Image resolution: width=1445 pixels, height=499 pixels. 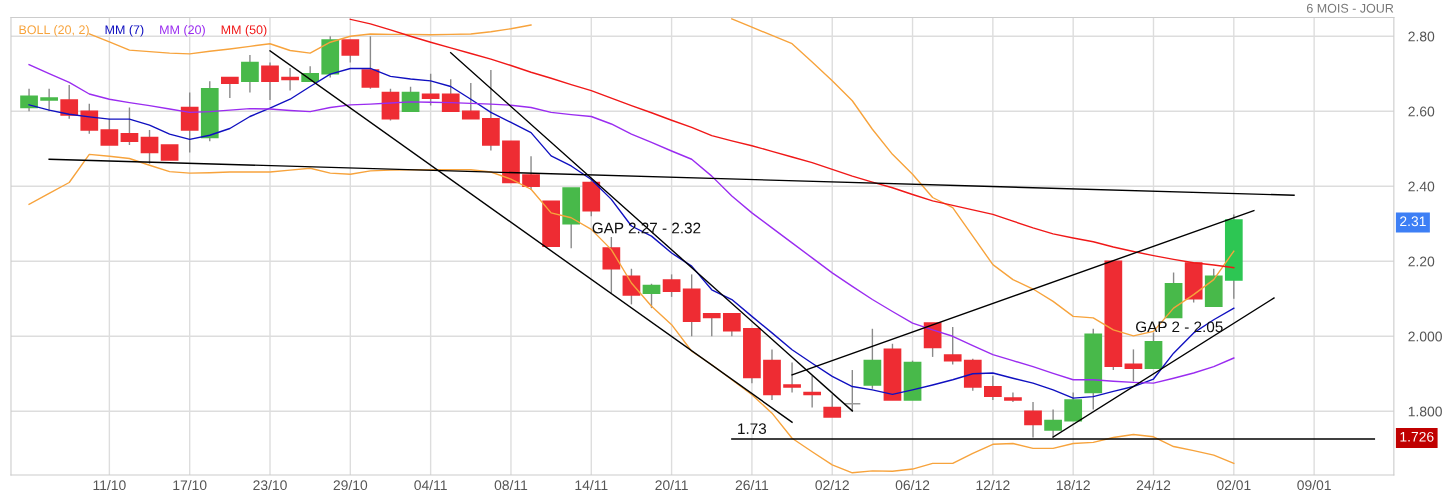 I want to click on text: 2.31, so click(x=1413, y=221).